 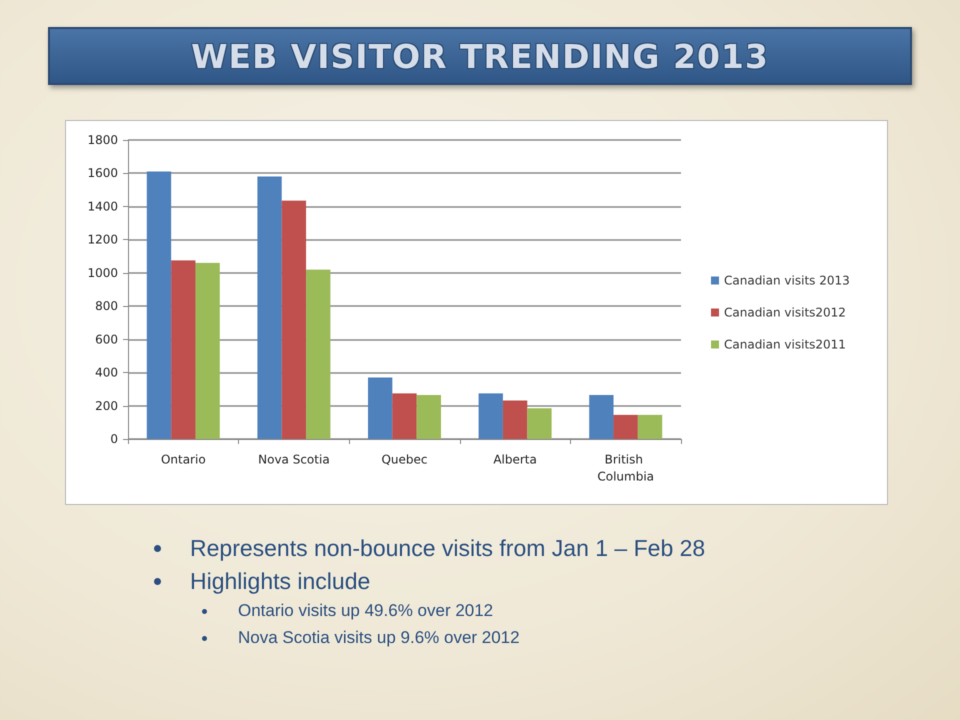 I want to click on chart-title: WEB VISITOR TRENDING 2013, so click(x=480, y=56).